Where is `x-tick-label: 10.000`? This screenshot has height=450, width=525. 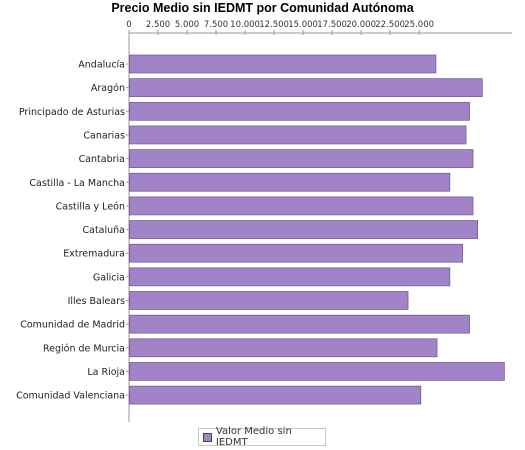
x-tick-label: 10.000 is located at coordinates (245, 25).